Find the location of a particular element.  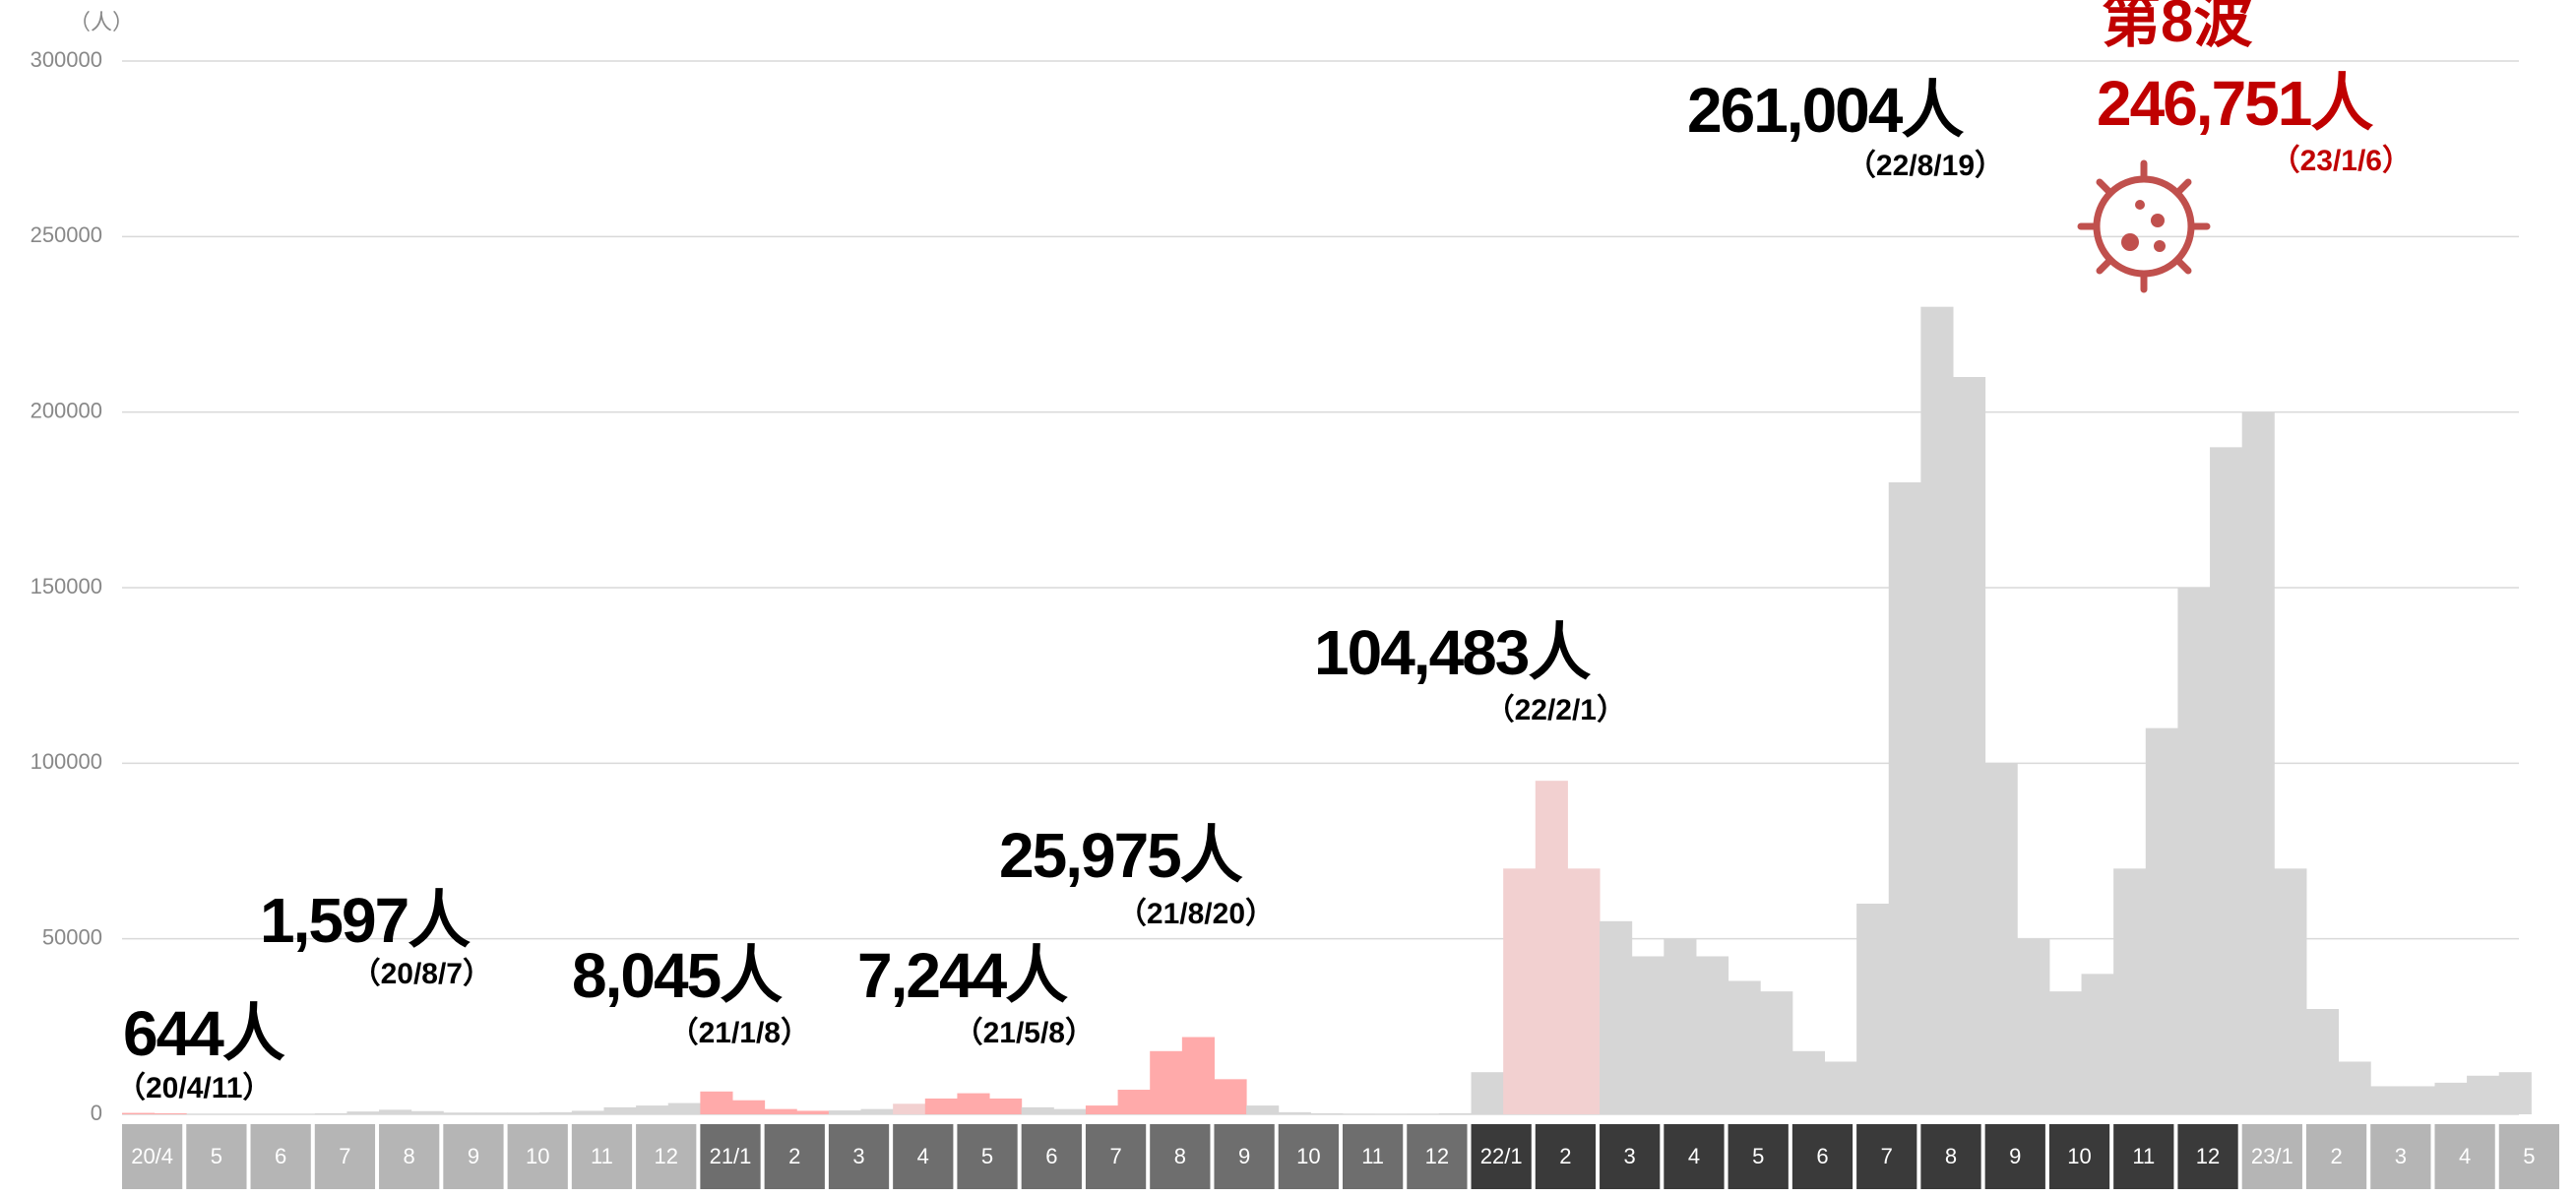

peak-label: 7,244人 is located at coordinates (963, 975).